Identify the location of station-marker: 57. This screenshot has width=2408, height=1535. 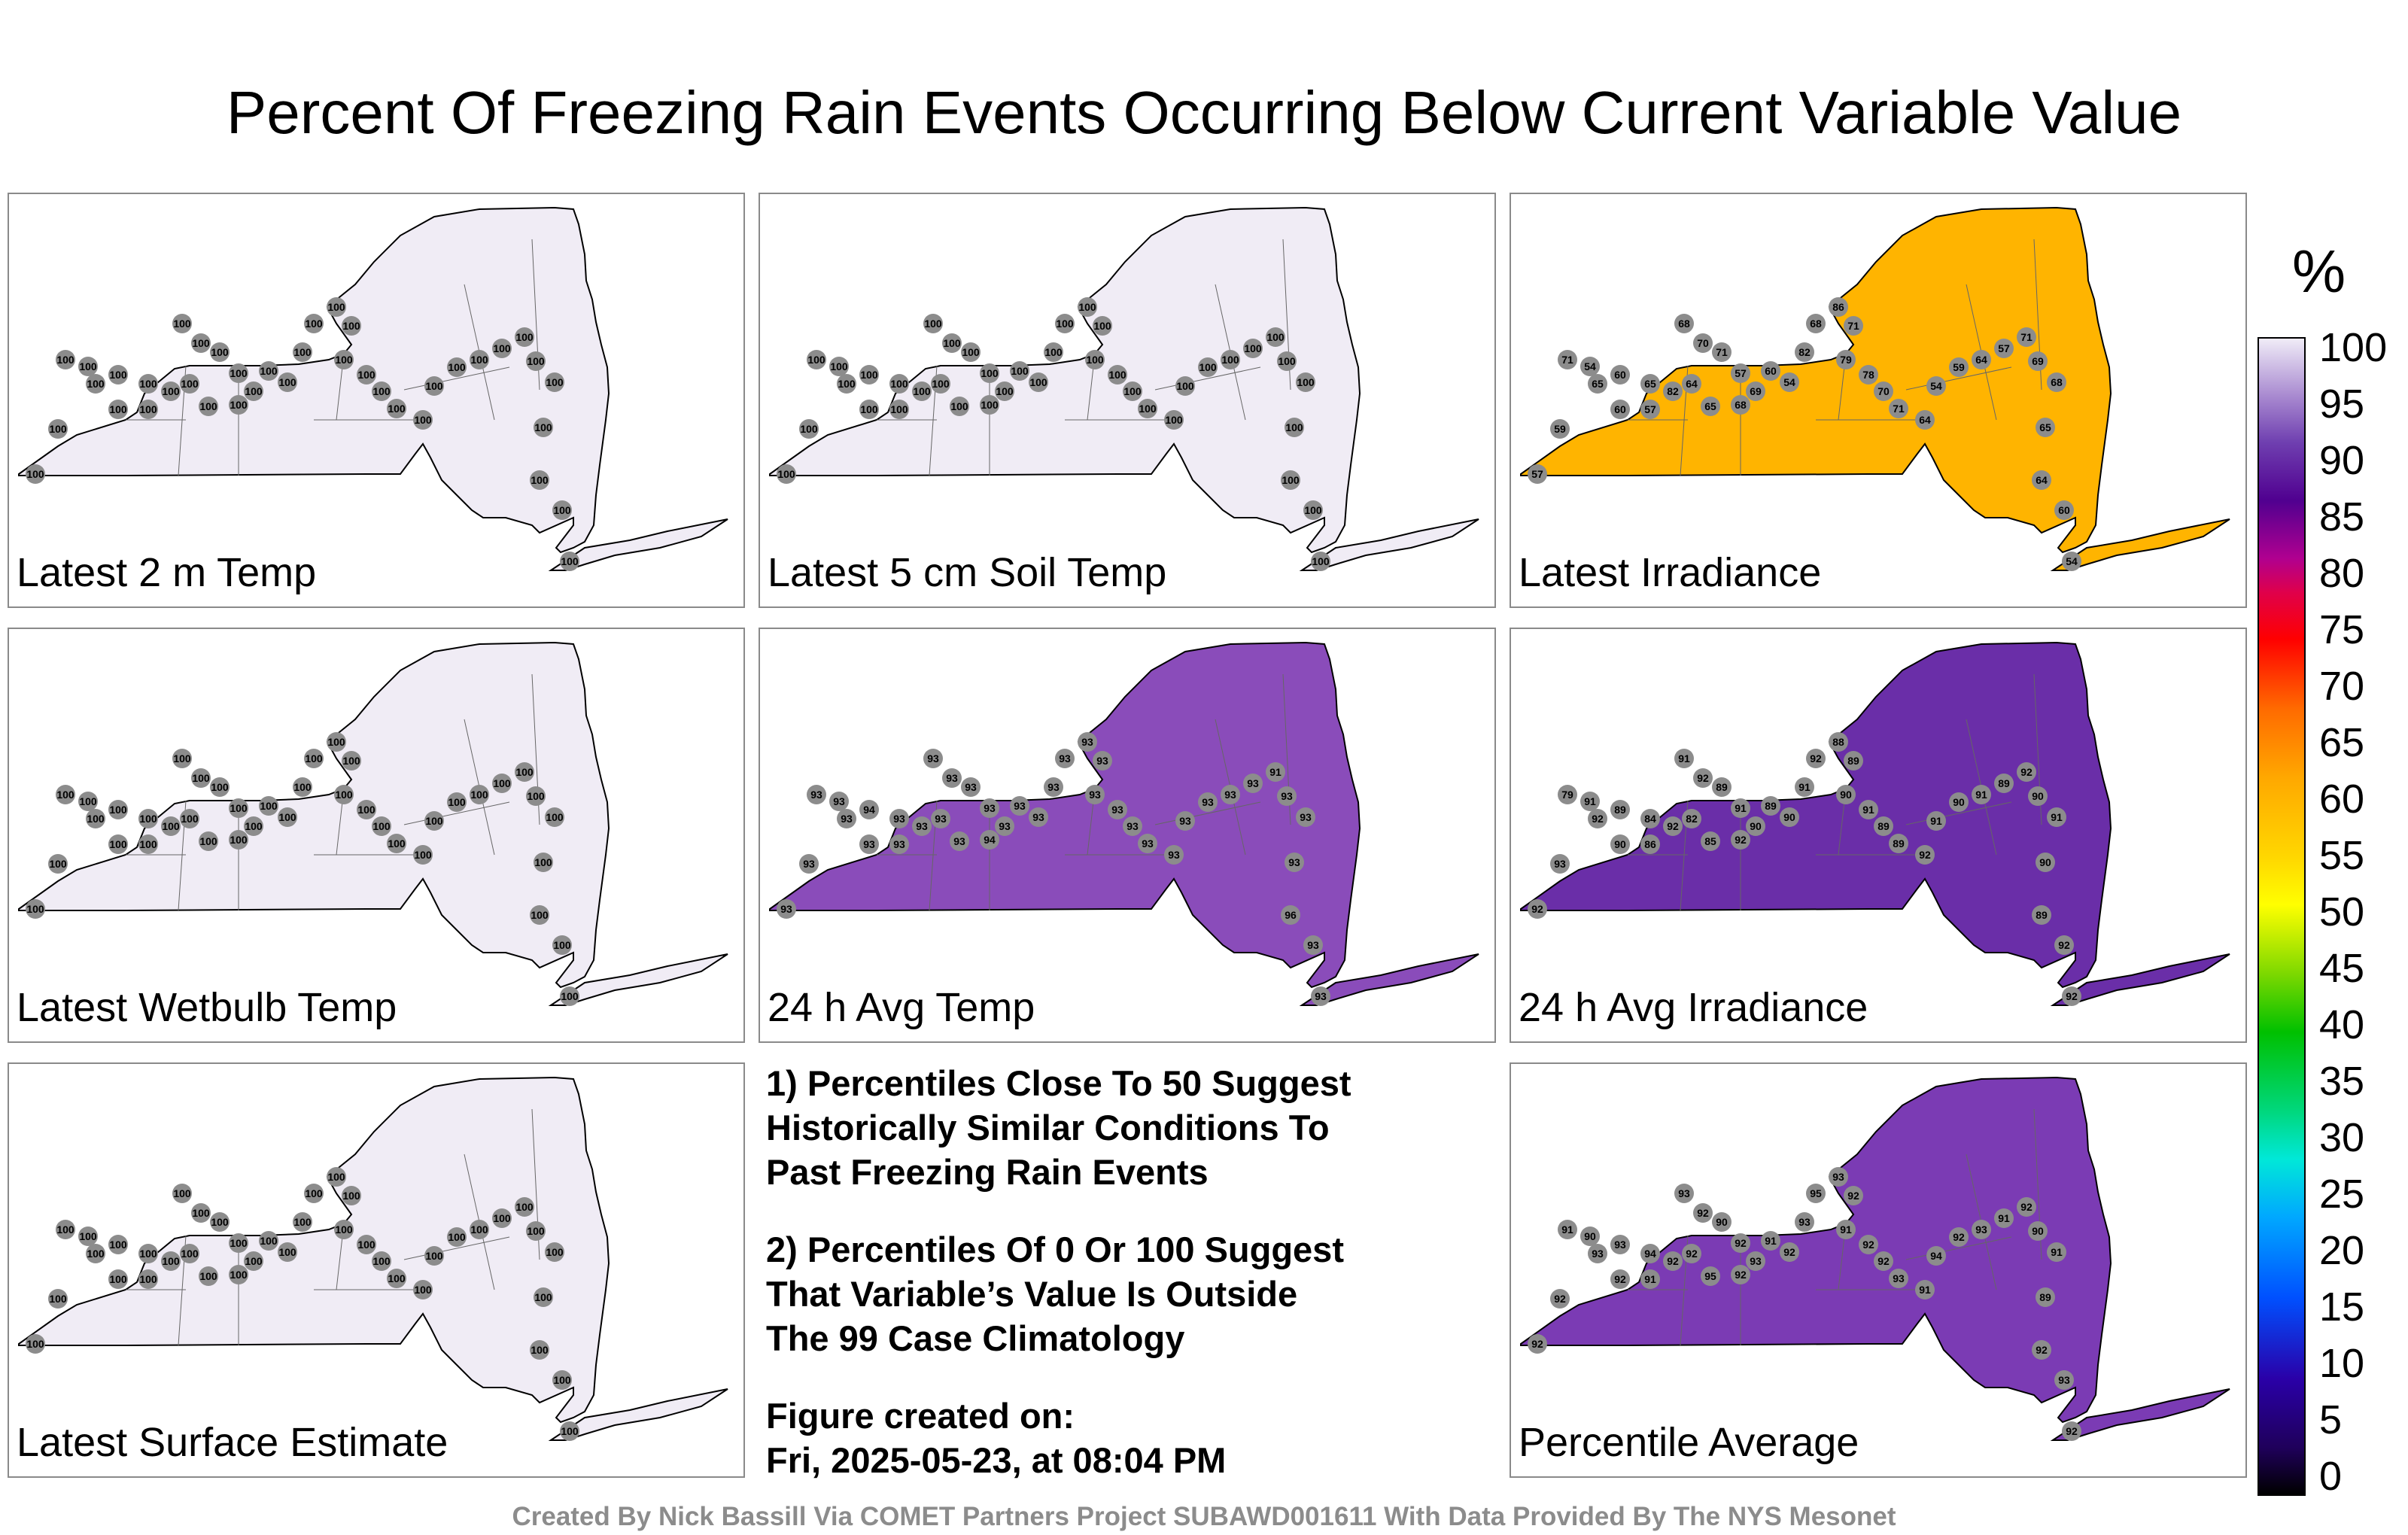
(1740, 373).